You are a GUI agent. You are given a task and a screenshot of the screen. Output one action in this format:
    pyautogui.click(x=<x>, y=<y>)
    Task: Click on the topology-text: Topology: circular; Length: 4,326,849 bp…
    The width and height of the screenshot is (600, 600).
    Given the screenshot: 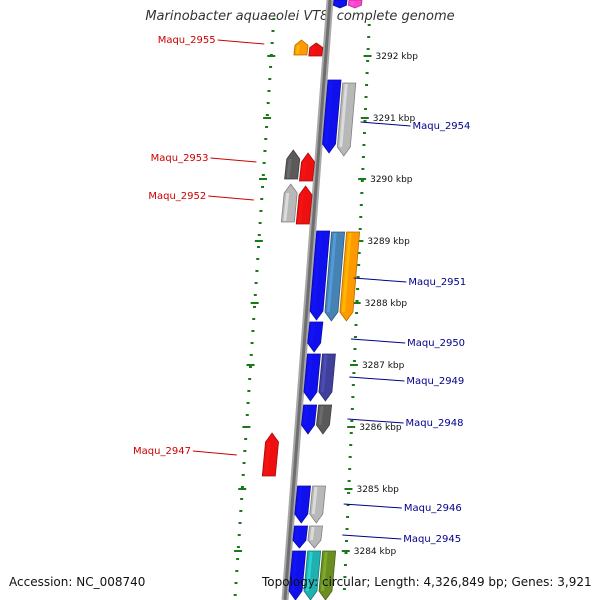 What is the action you would take?
    pyautogui.click(x=427, y=582)
    